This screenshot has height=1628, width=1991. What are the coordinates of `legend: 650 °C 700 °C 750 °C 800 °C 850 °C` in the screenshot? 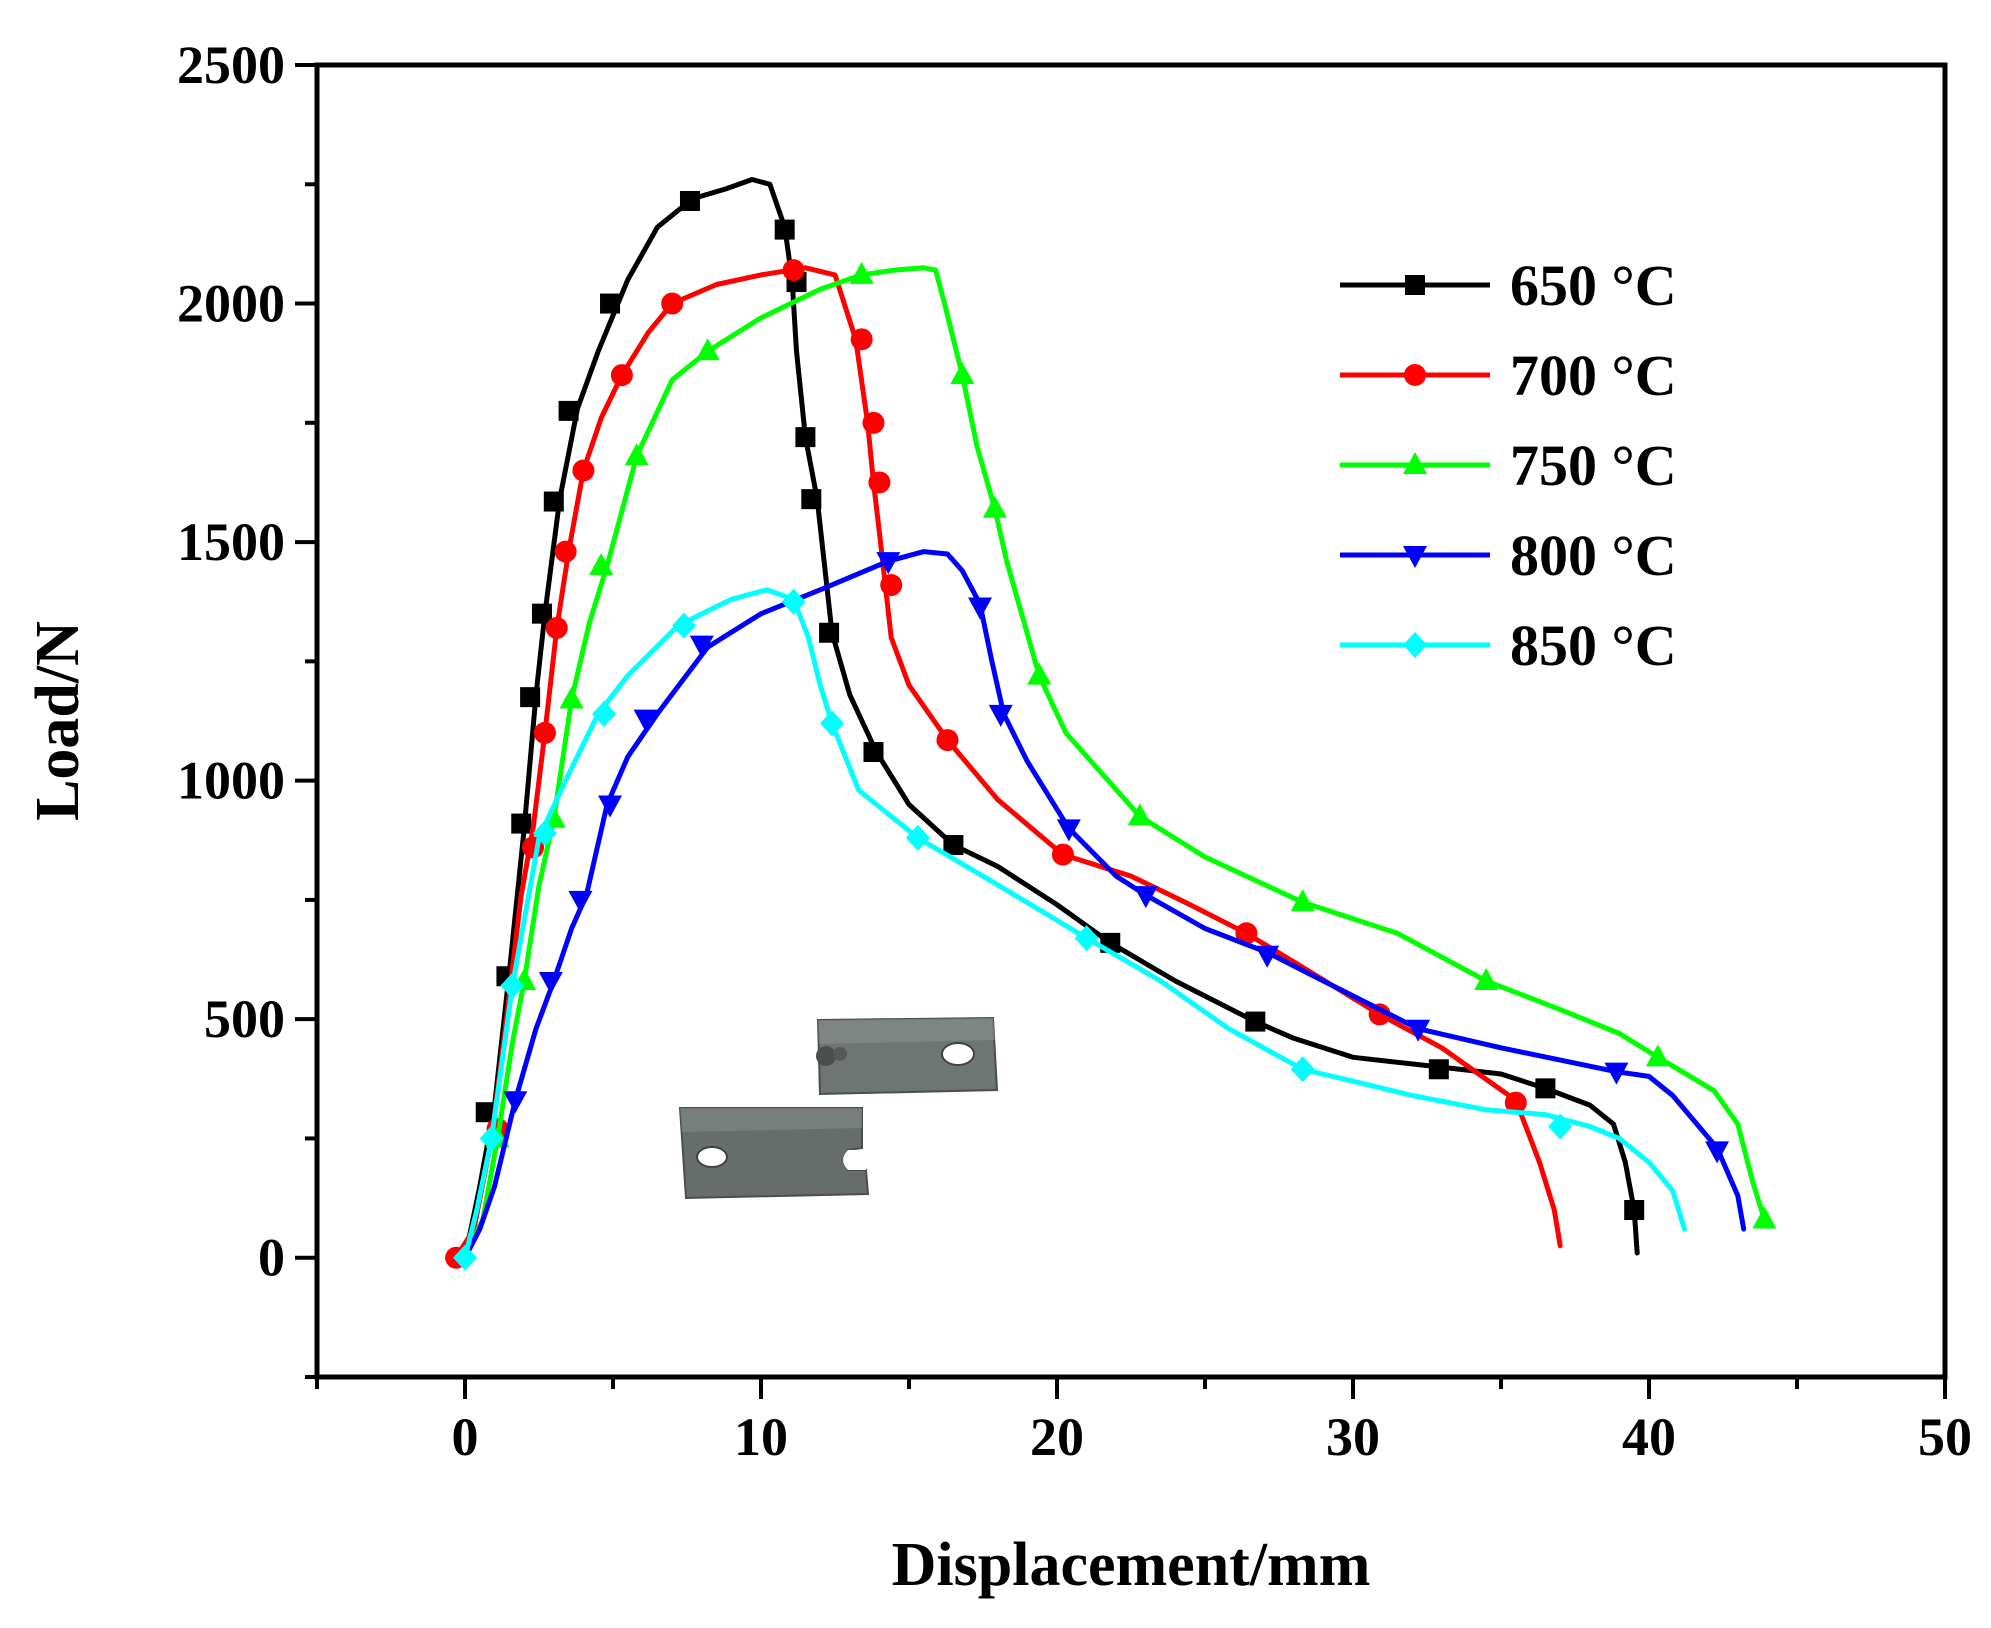 It's located at (1508, 465).